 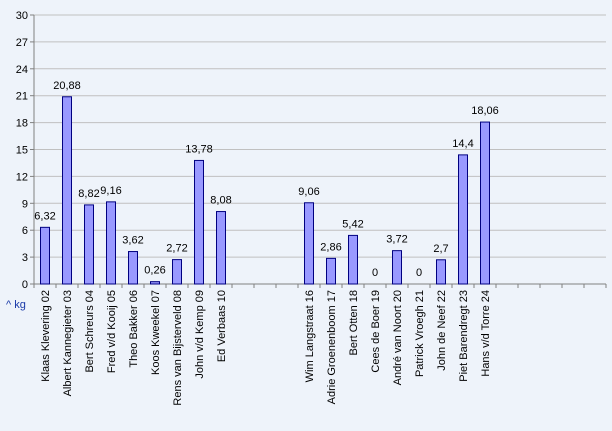 I want to click on category-label: Rens van Bijsterveld 08, so click(x=178, y=348).